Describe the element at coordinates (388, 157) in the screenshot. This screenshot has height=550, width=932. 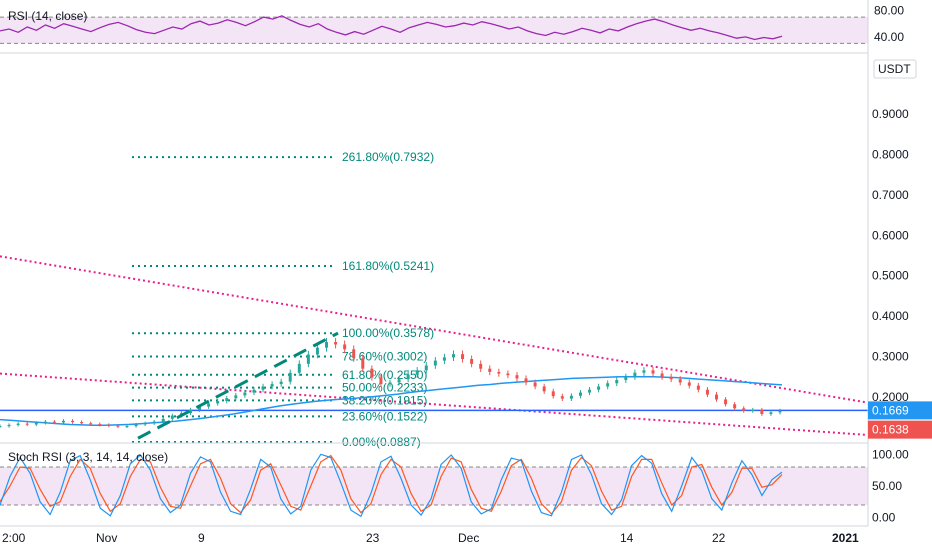
I see `fib-level-label: 261.80%(0.7932)` at that location.